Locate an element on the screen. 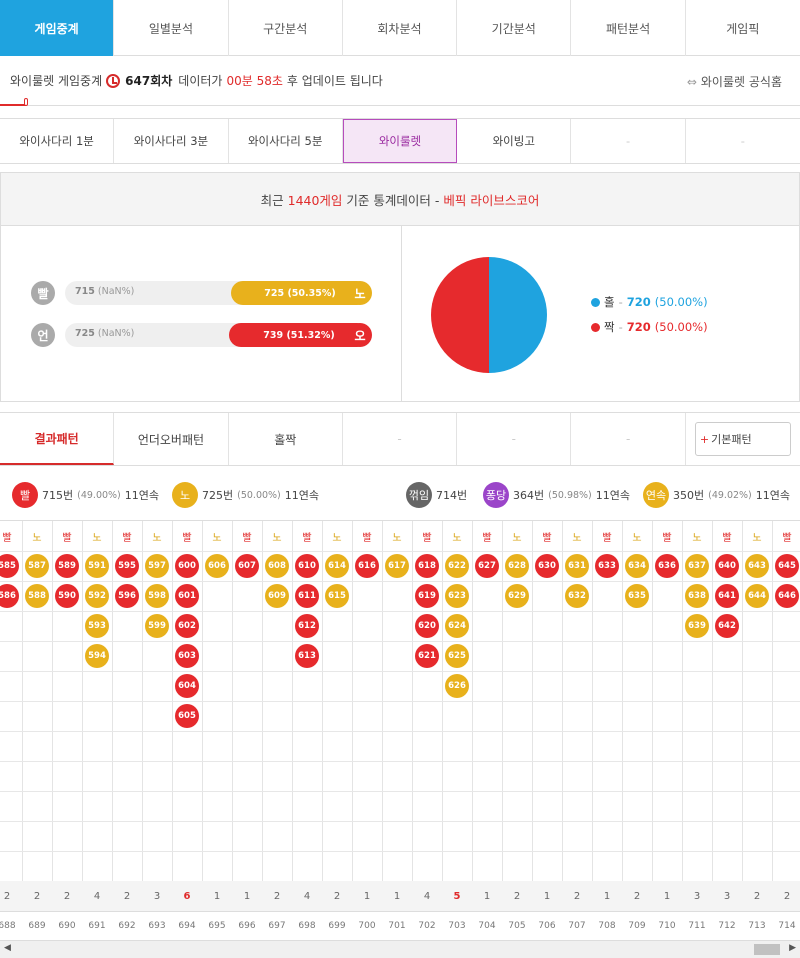  red-result-ball: 619 is located at coordinates (427, 596).